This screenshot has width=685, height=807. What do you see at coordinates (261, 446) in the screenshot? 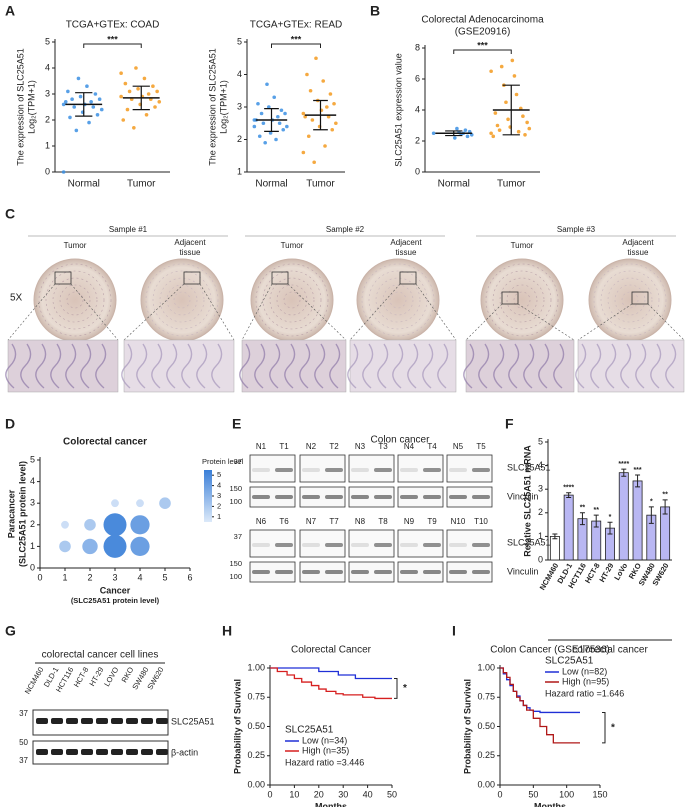
I see `lane-label: N1` at bounding box center [261, 446].